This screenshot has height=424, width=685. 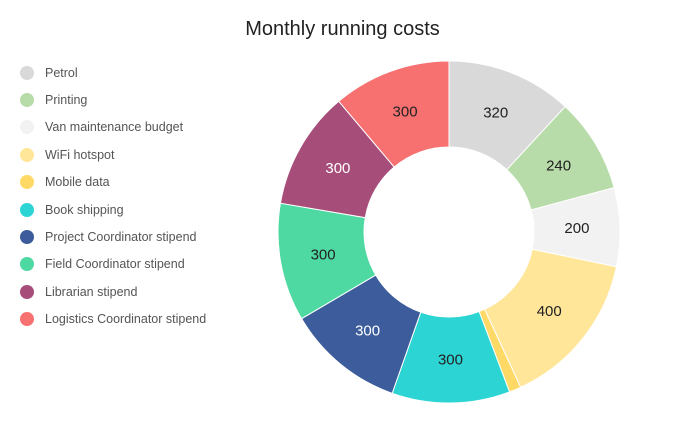 I want to click on legend-label: Field Coordinator stipend, so click(x=115, y=264).